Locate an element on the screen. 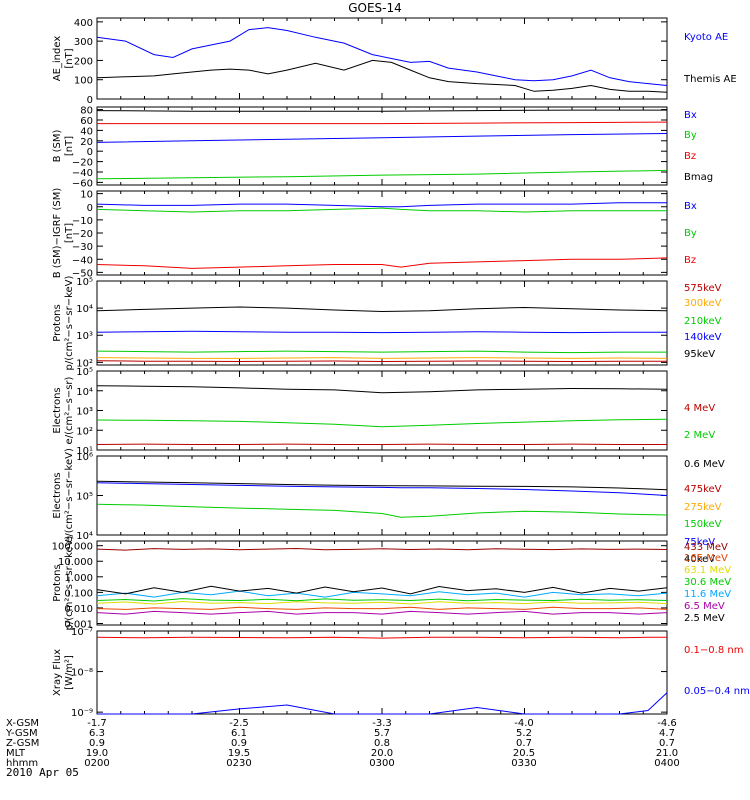 The width and height of the screenshot is (750, 800). legend-entry: 575keV is located at coordinates (703, 288).